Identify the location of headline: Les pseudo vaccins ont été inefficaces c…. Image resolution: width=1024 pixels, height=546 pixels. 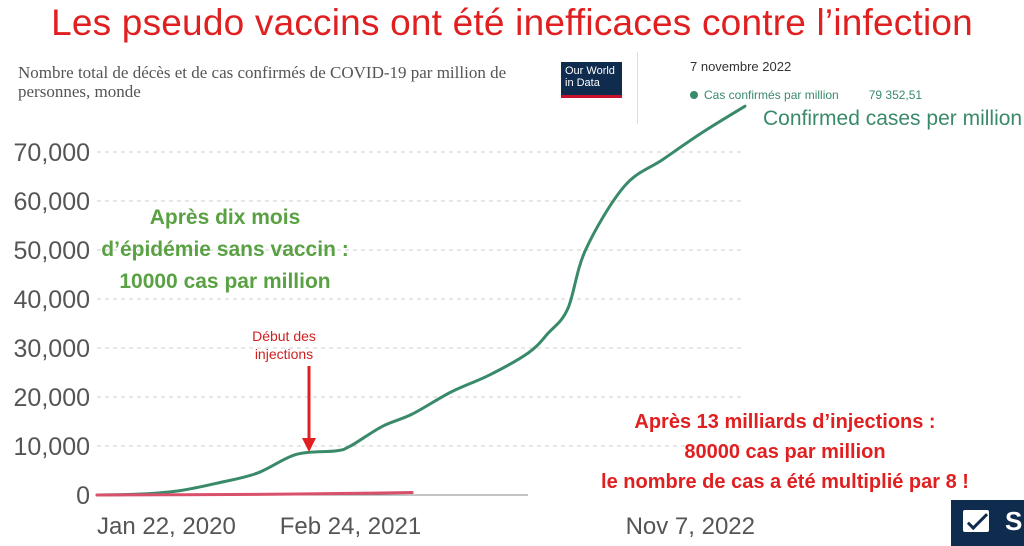
(512, 22).